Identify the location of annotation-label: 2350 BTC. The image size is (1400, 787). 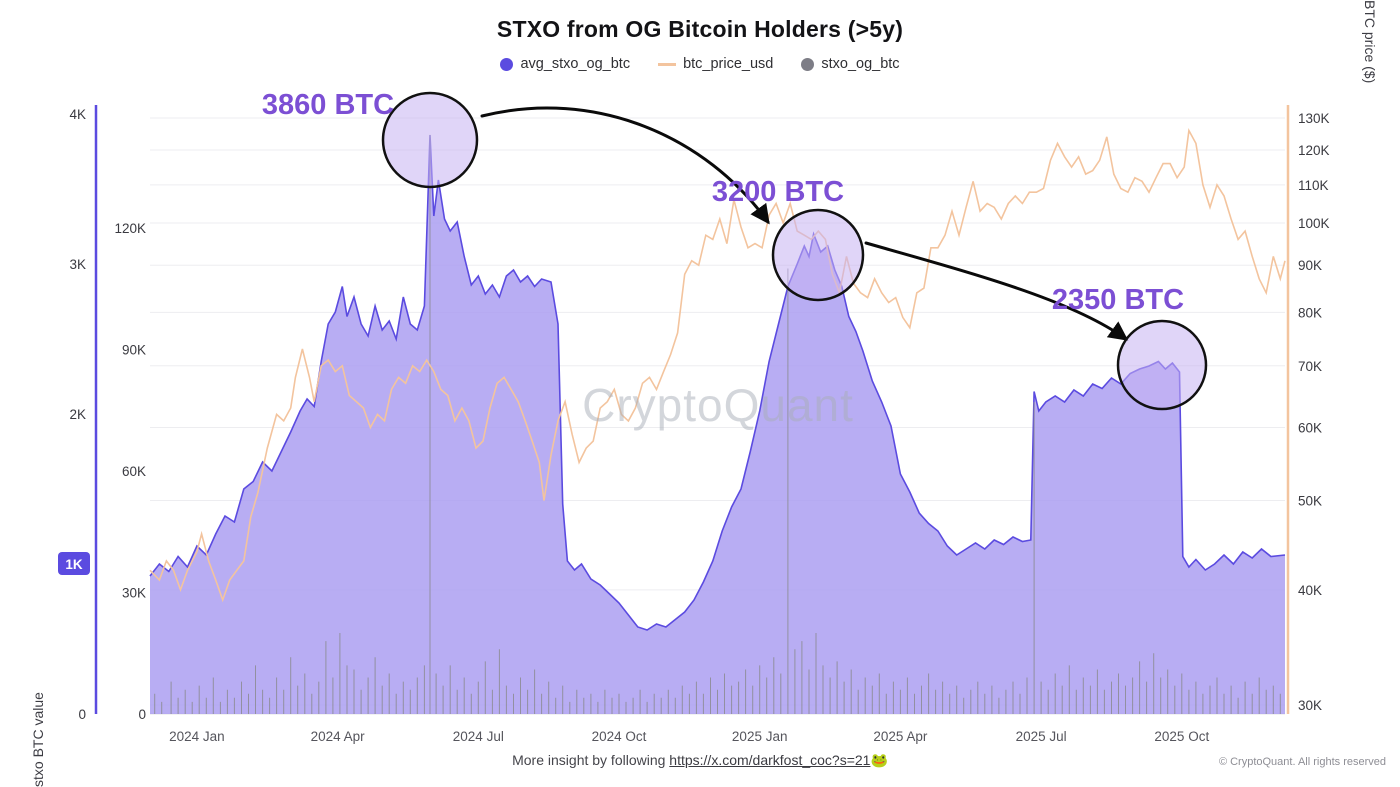
(1118, 300).